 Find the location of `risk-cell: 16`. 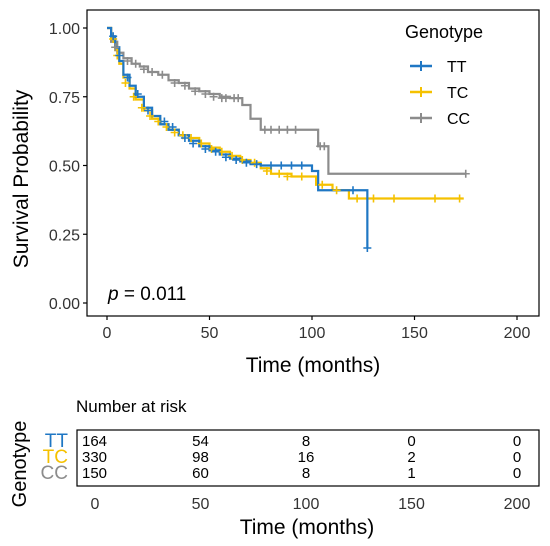

risk-cell: 16 is located at coordinates (306, 457).